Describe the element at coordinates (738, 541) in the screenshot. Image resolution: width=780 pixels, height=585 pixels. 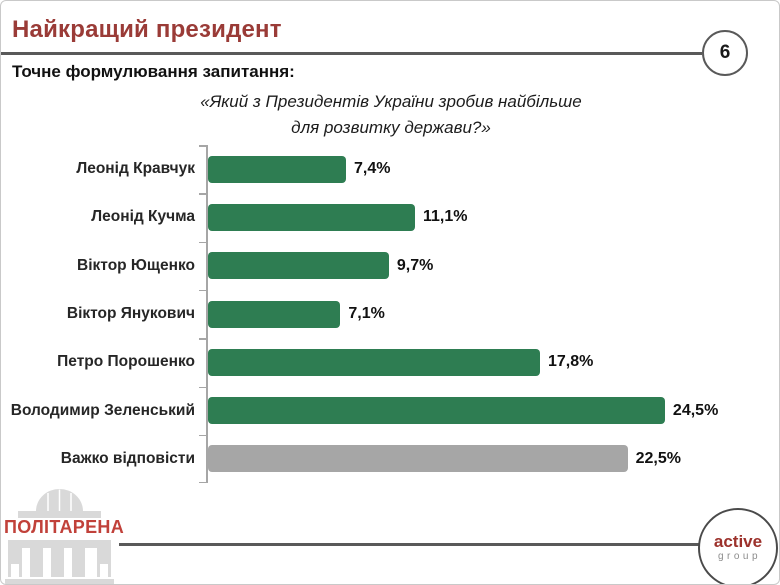
I see `active-group-logo-line1: active` at that location.